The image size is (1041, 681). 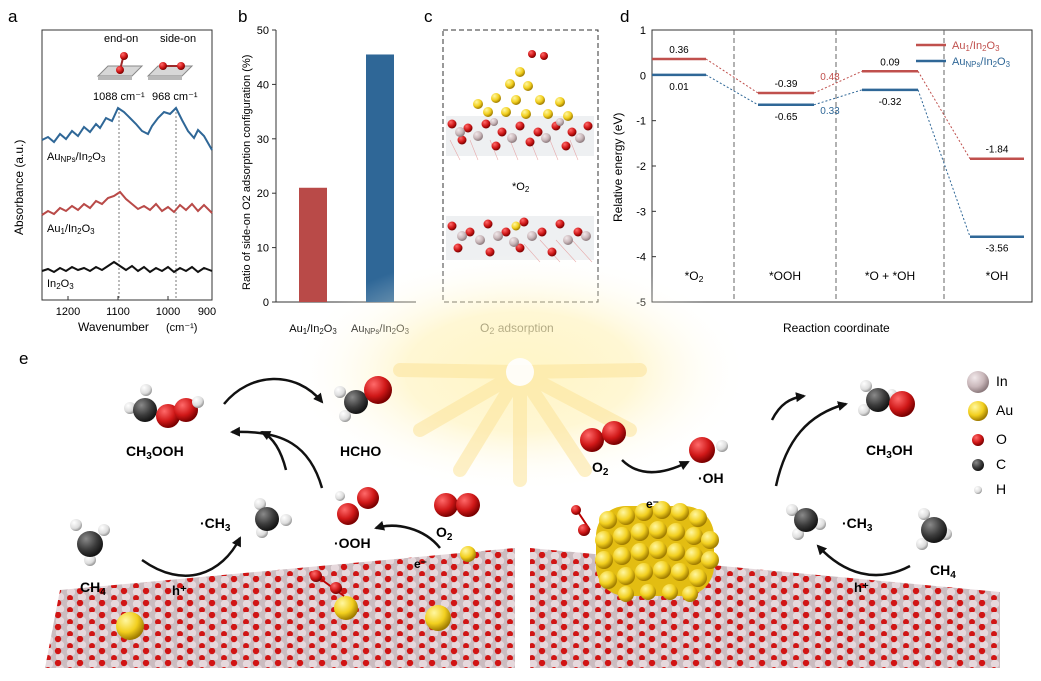 What do you see at coordinates (997, 276) in the screenshot?
I see `energy-cat-3: *OH` at bounding box center [997, 276].